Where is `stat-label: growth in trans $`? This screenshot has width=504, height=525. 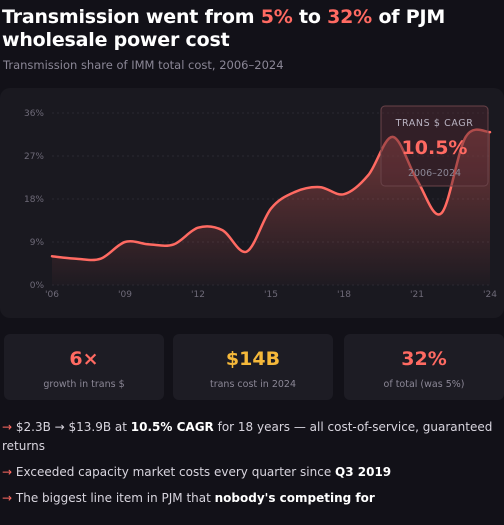 stat-label: growth in trans $ is located at coordinates (84, 384).